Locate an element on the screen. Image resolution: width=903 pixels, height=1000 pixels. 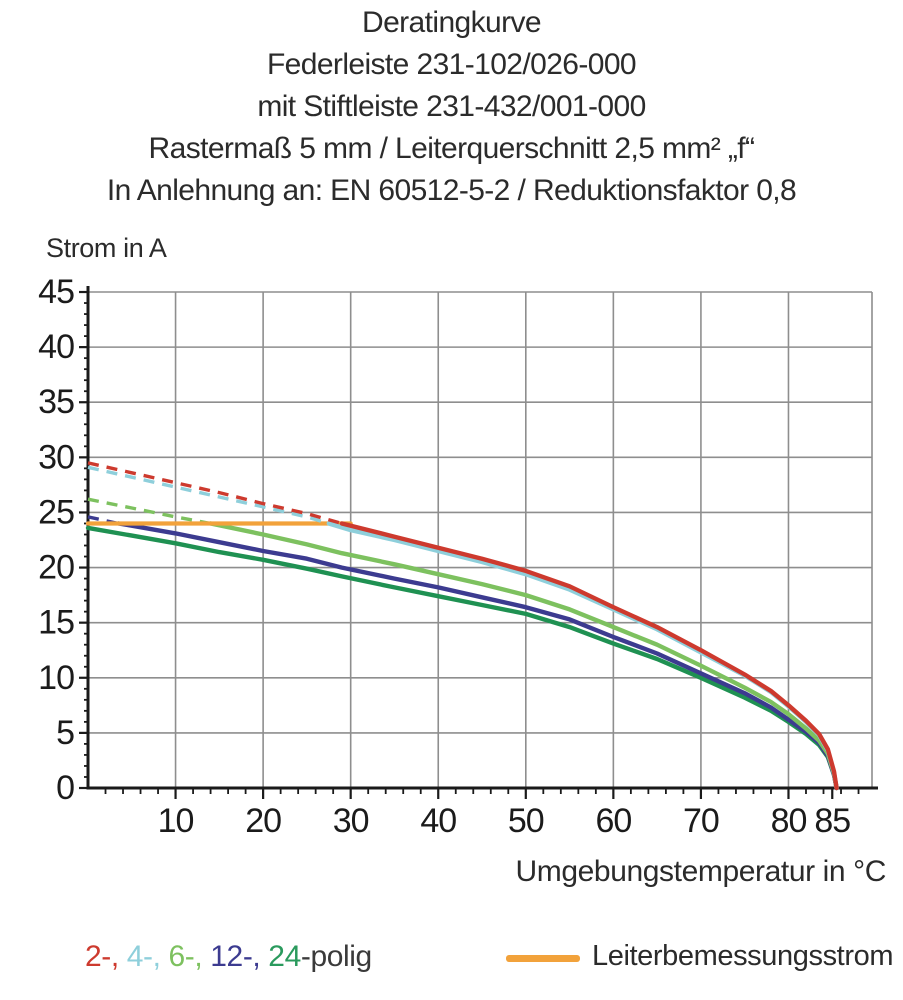
legend-pole-part: -polig is located at coordinates (336, 956).